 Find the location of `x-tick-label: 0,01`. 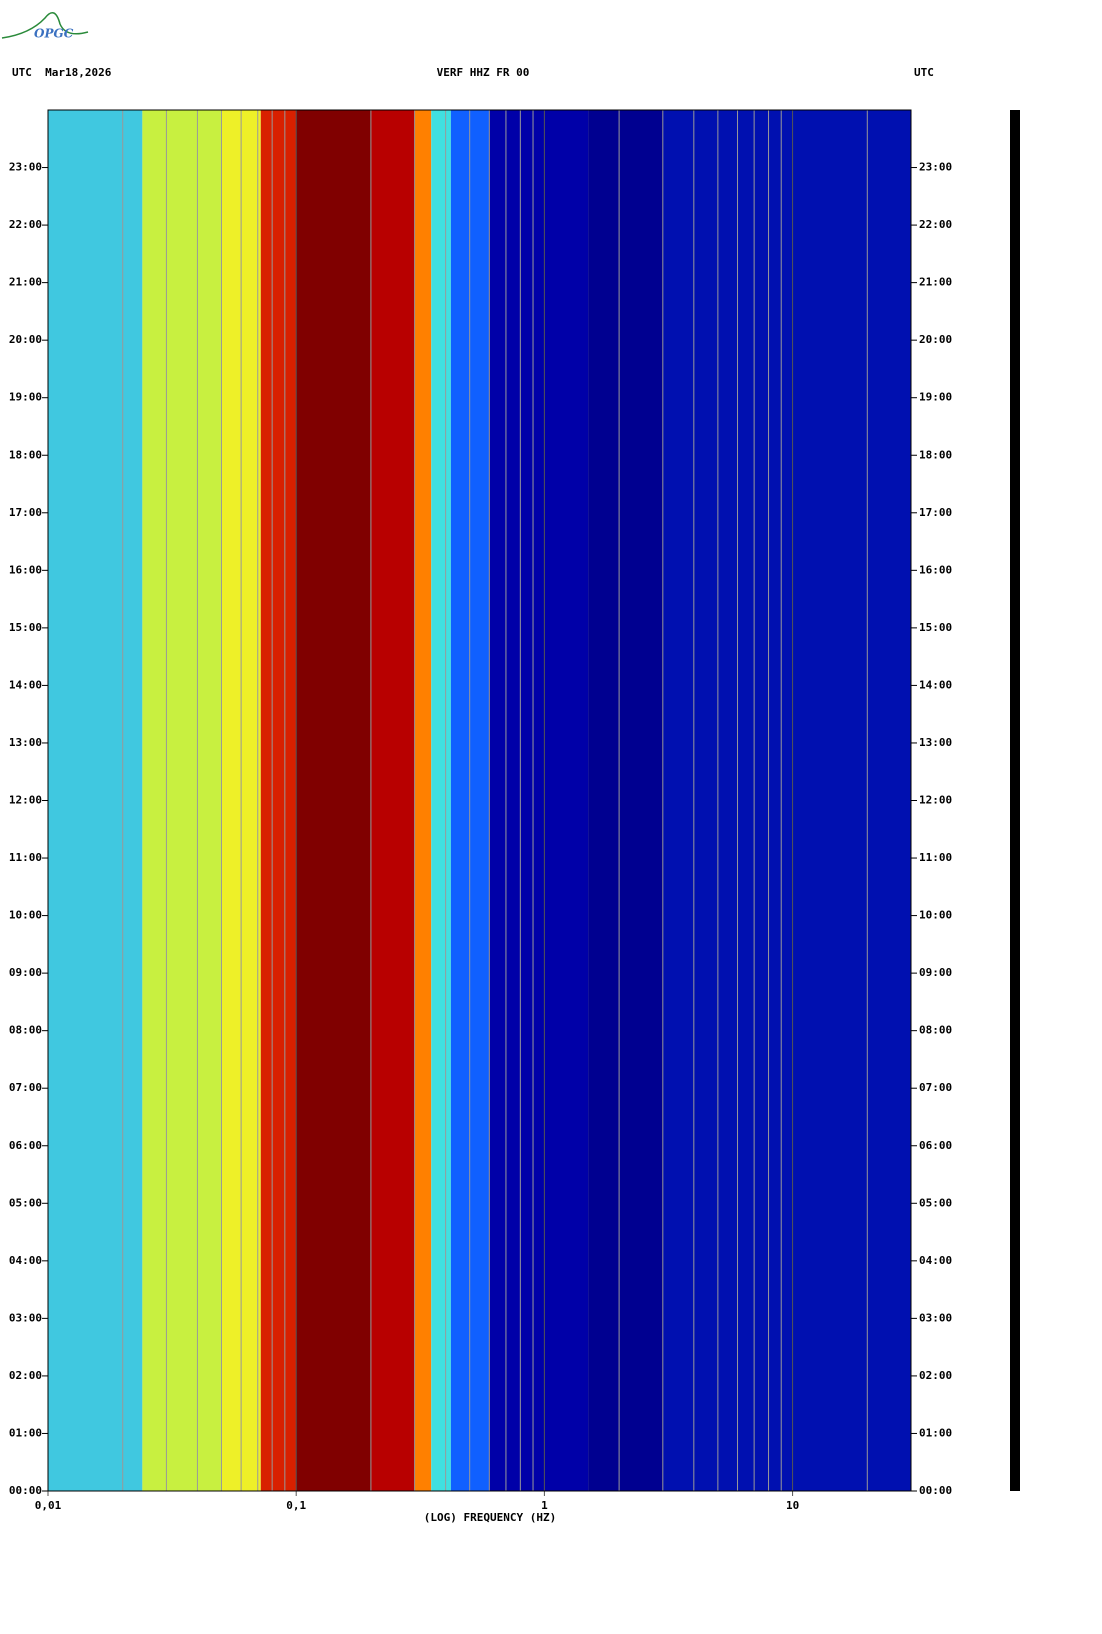

x-tick-label: 0,01 is located at coordinates (48, 1505).